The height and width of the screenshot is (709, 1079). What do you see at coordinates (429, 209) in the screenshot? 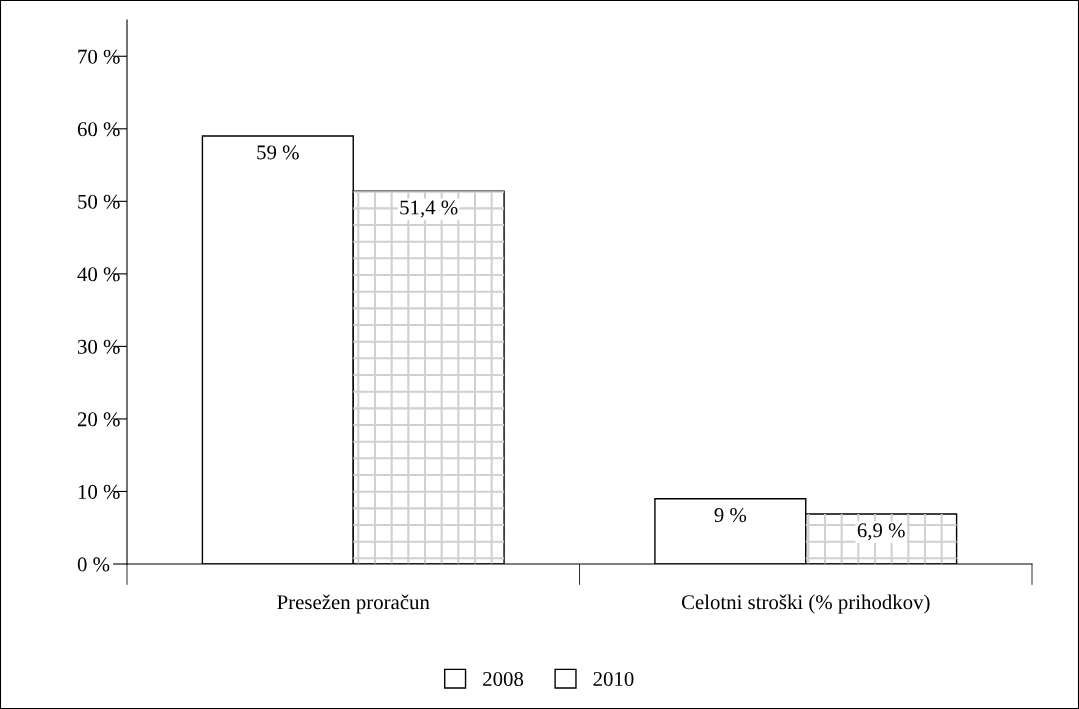
I see `data-label: 51,4 %` at bounding box center [429, 209].